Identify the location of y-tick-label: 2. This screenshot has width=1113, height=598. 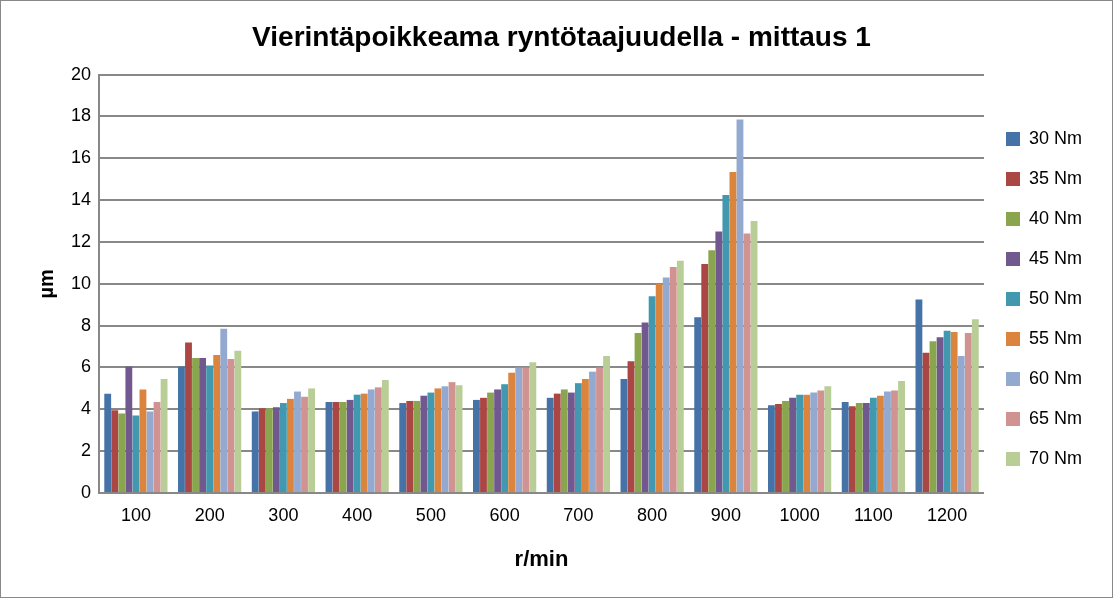
(86, 450).